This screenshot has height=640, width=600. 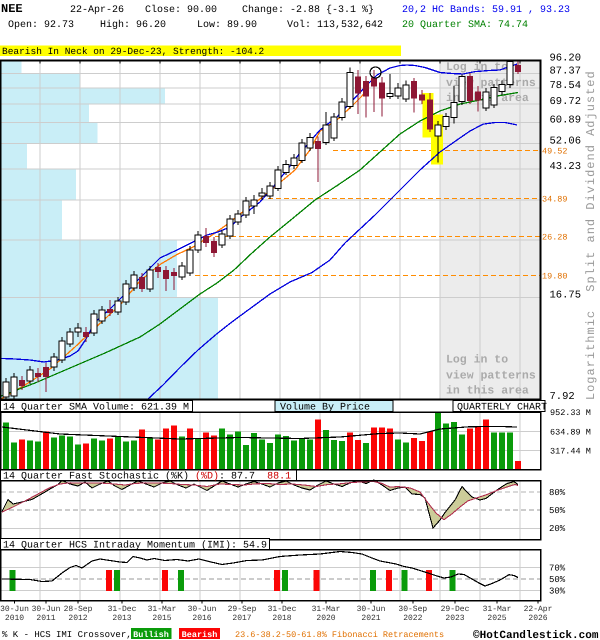 I want to click on svg-text: 22-Apr, so click(x=538, y=609).